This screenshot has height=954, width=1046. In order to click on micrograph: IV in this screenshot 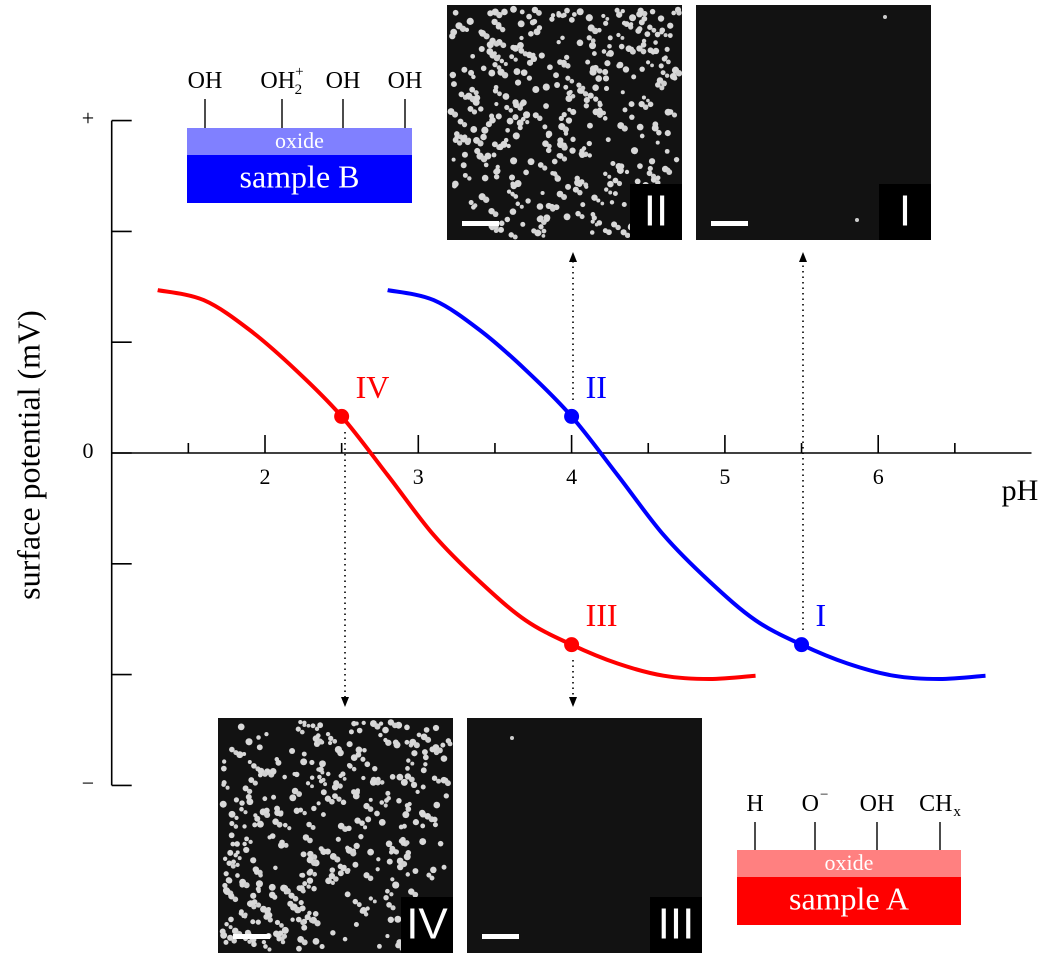, I will do `click(335, 835)`.